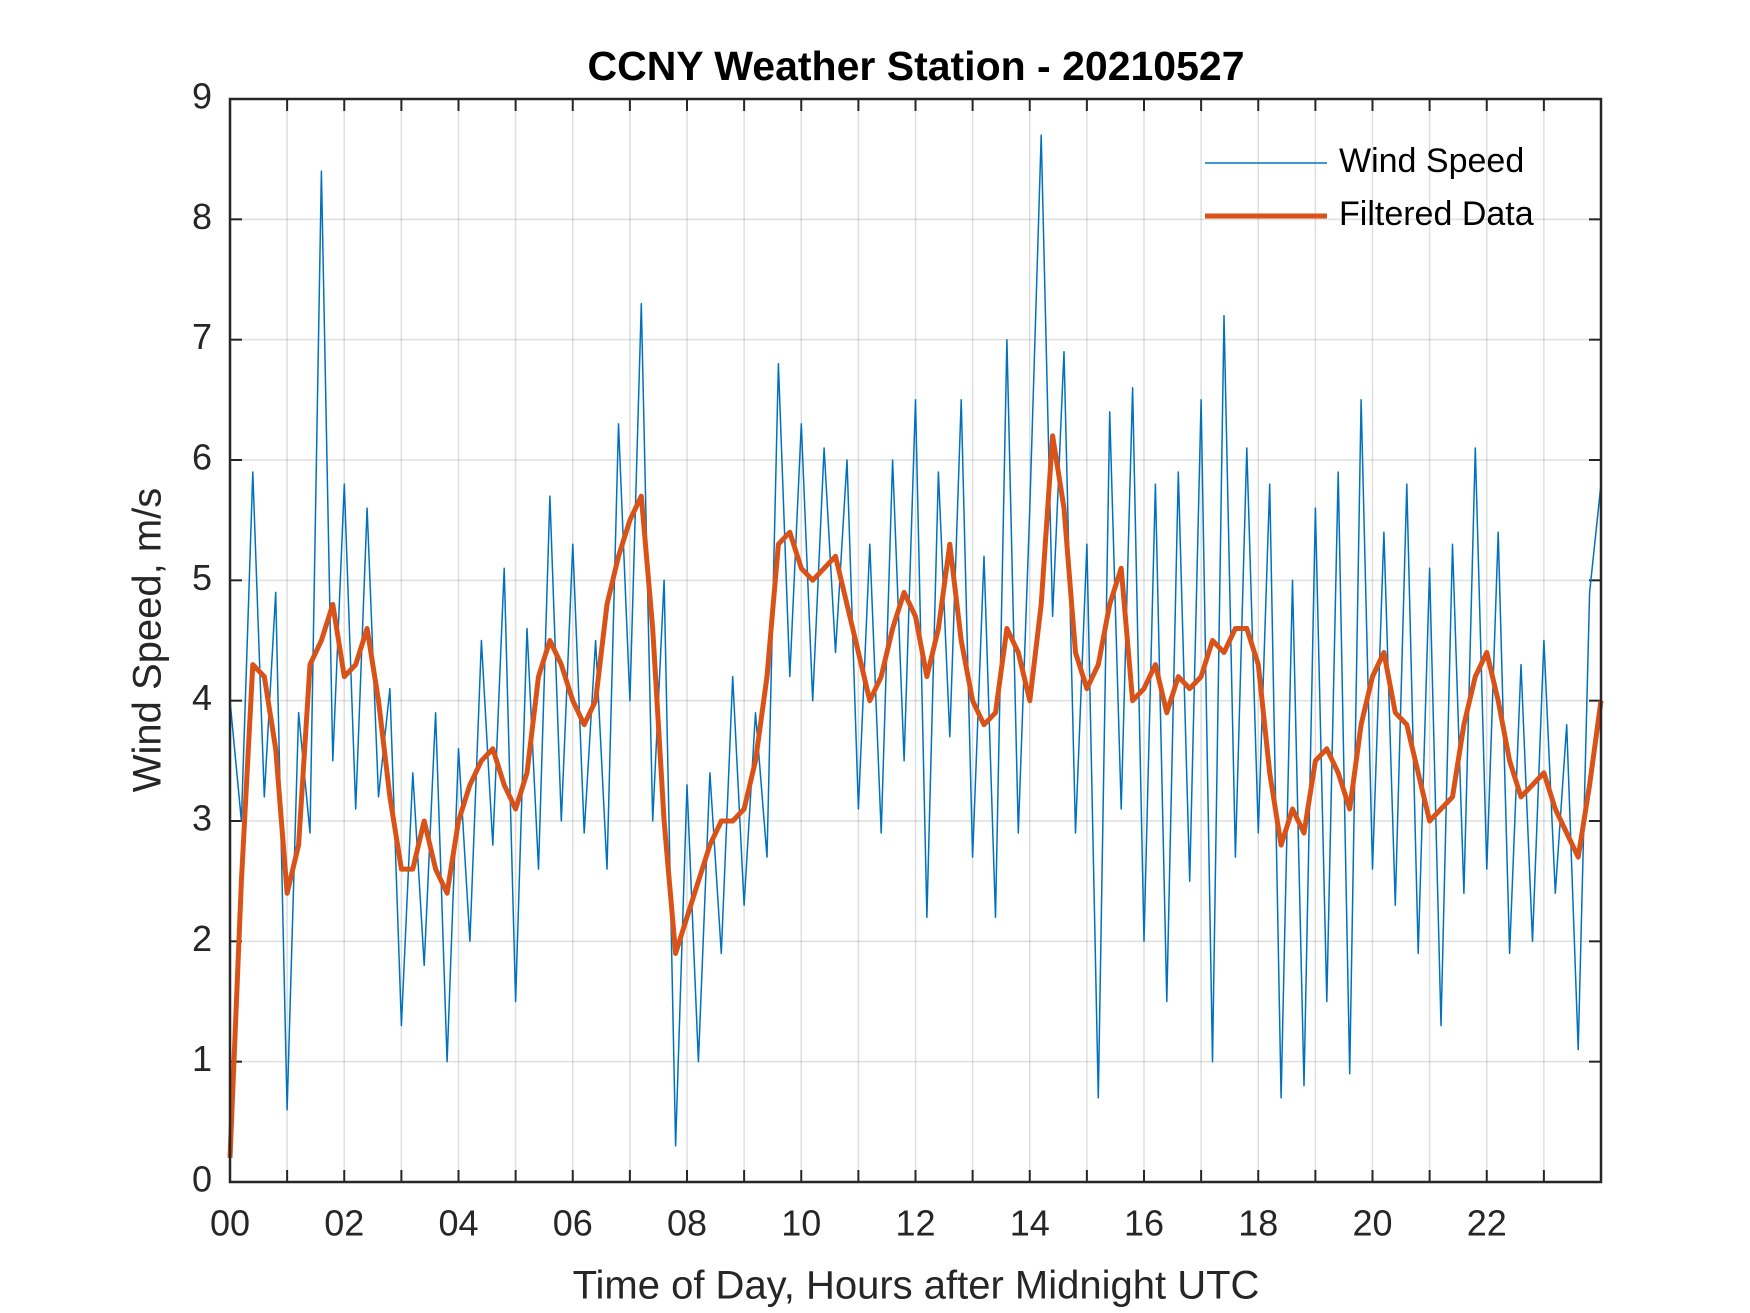 Image resolution: width=1750 pixels, height=1313 pixels. What do you see at coordinates (202, 336) in the screenshot?
I see `y-tick-label: 7` at bounding box center [202, 336].